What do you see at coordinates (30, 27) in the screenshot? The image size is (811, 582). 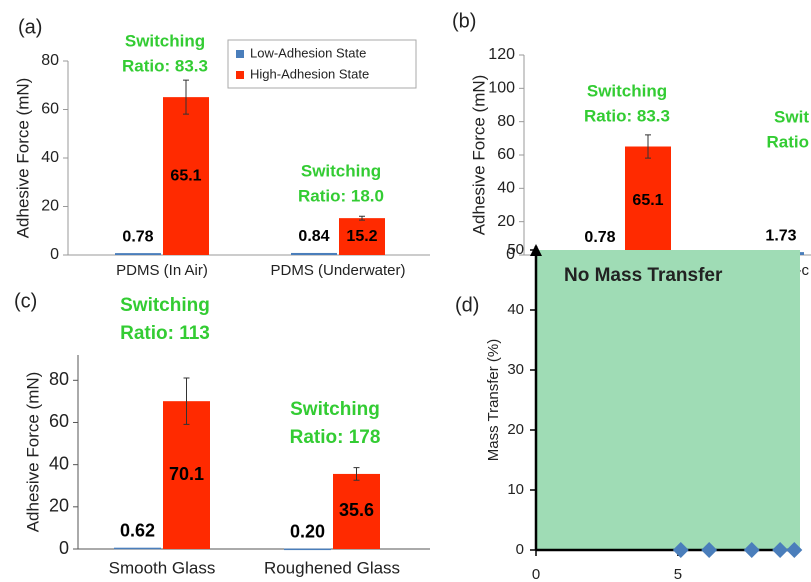 I see `panel-label: (a)` at bounding box center [30, 27].